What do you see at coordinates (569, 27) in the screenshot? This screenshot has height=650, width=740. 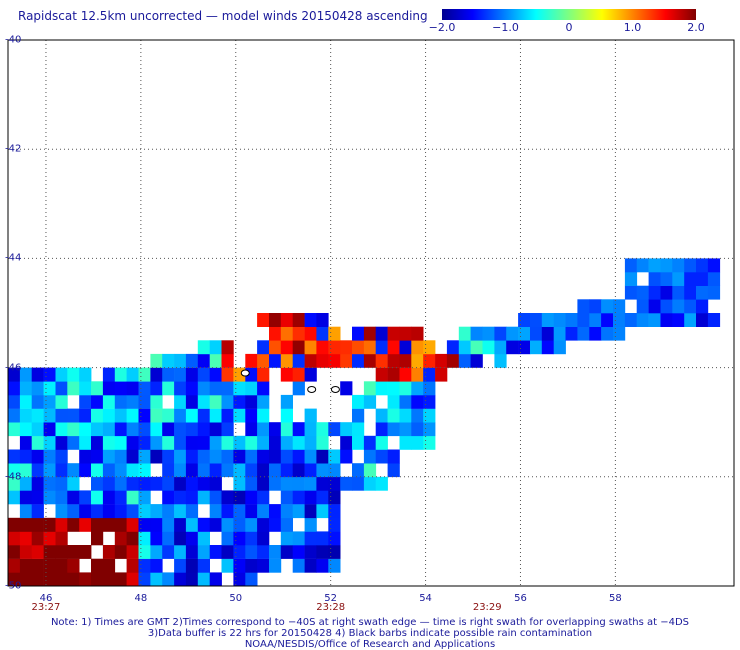 I see `colorbar-tick-label: 0` at bounding box center [569, 27].